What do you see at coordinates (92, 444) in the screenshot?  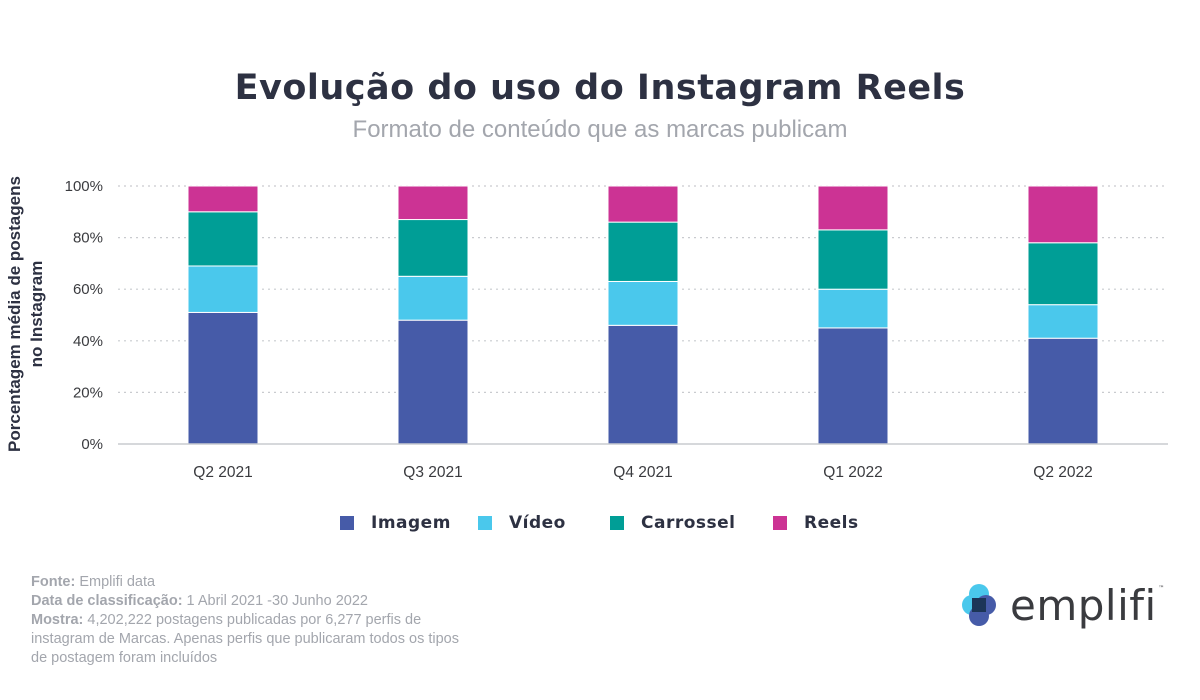 I see `y-tick-label: 0%` at bounding box center [92, 444].